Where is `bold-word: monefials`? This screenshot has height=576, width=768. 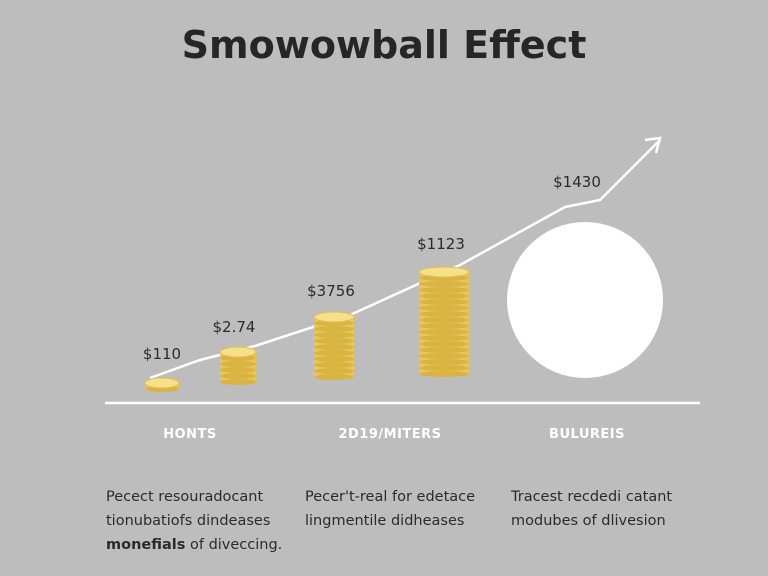 bold-word: monefials is located at coordinates (145, 545).